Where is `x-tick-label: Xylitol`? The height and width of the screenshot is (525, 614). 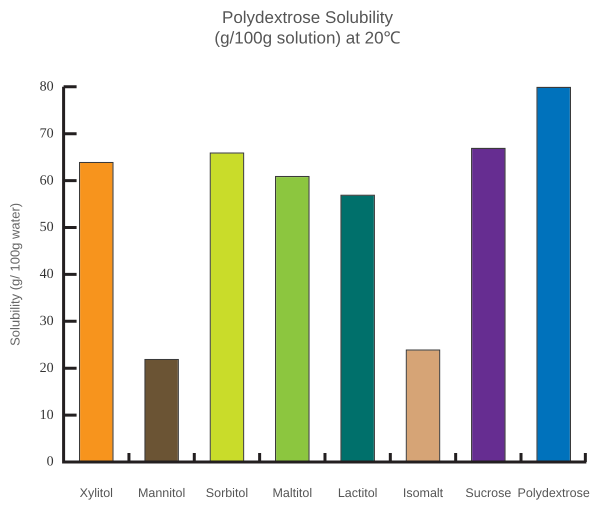 x-tick-label: Xylitol is located at coordinates (96, 493).